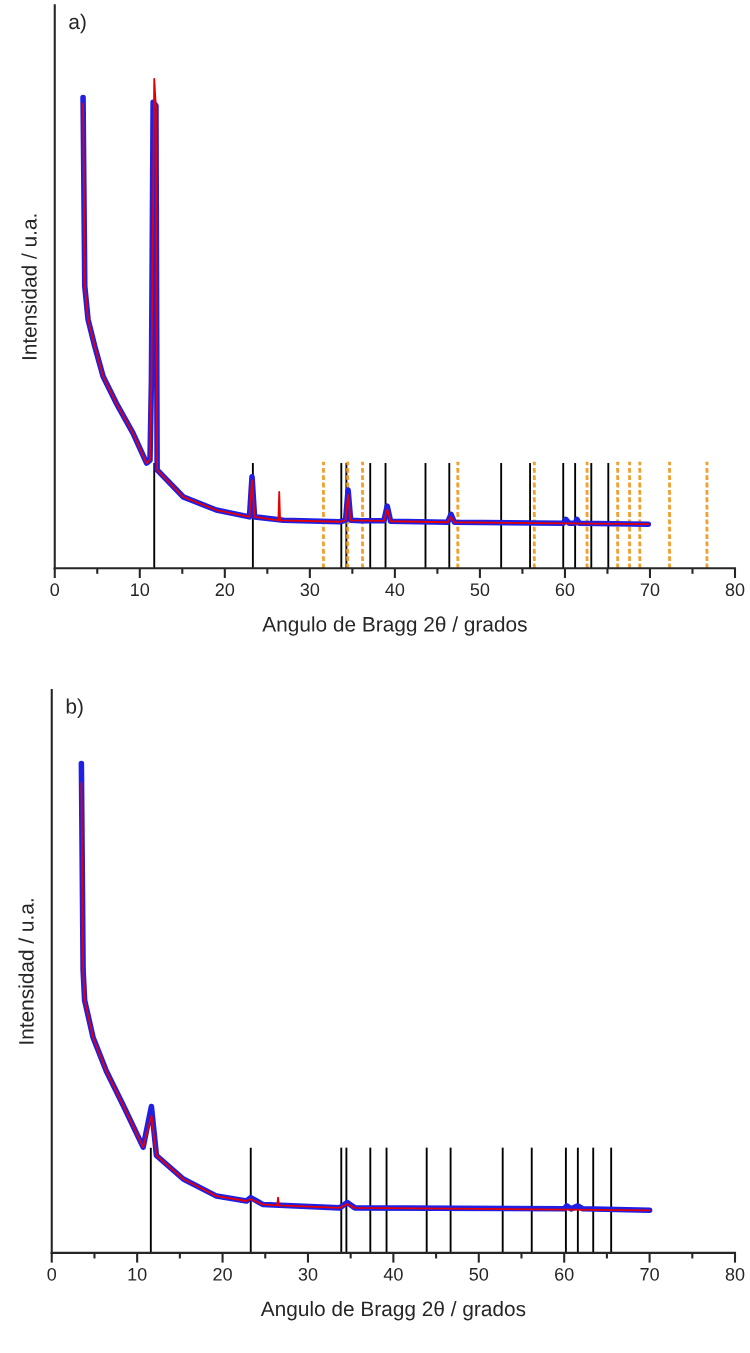 Image resolution: width=750 pixels, height=1353 pixels. Describe the element at coordinates (74, 708) in the screenshot. I see `chart-title: b)` at that location.